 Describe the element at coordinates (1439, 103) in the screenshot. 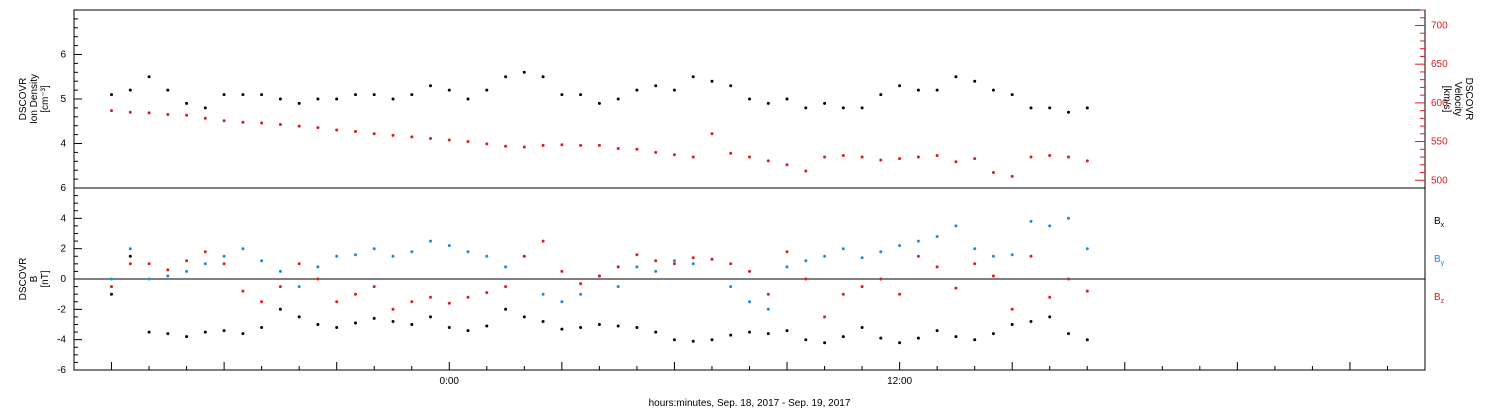

I see `velocity-tick-label: 600` at that location.